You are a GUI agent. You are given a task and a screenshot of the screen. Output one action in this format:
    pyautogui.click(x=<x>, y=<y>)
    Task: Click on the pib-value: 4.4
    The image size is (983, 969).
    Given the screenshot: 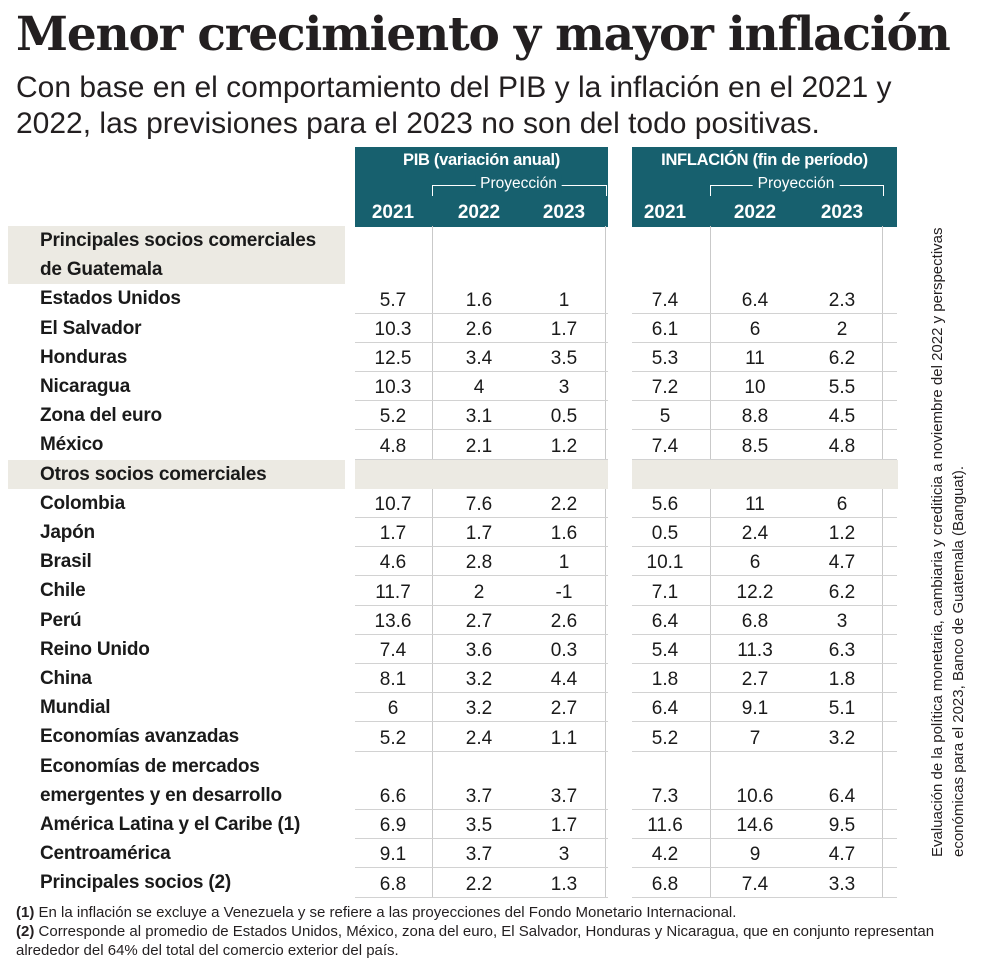 What is the action you would take?
    pyautogui.click(x=564, y=680)
    